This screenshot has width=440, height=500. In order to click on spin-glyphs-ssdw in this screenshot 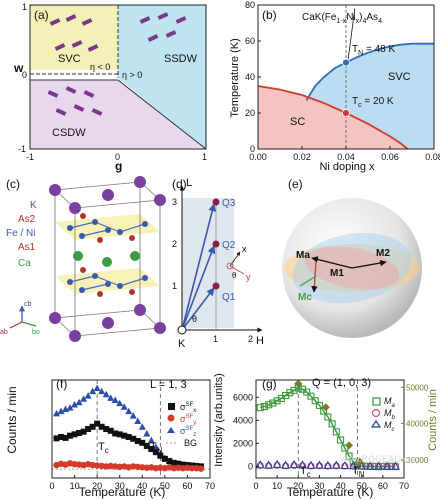, I will do `click(163, 27)`.